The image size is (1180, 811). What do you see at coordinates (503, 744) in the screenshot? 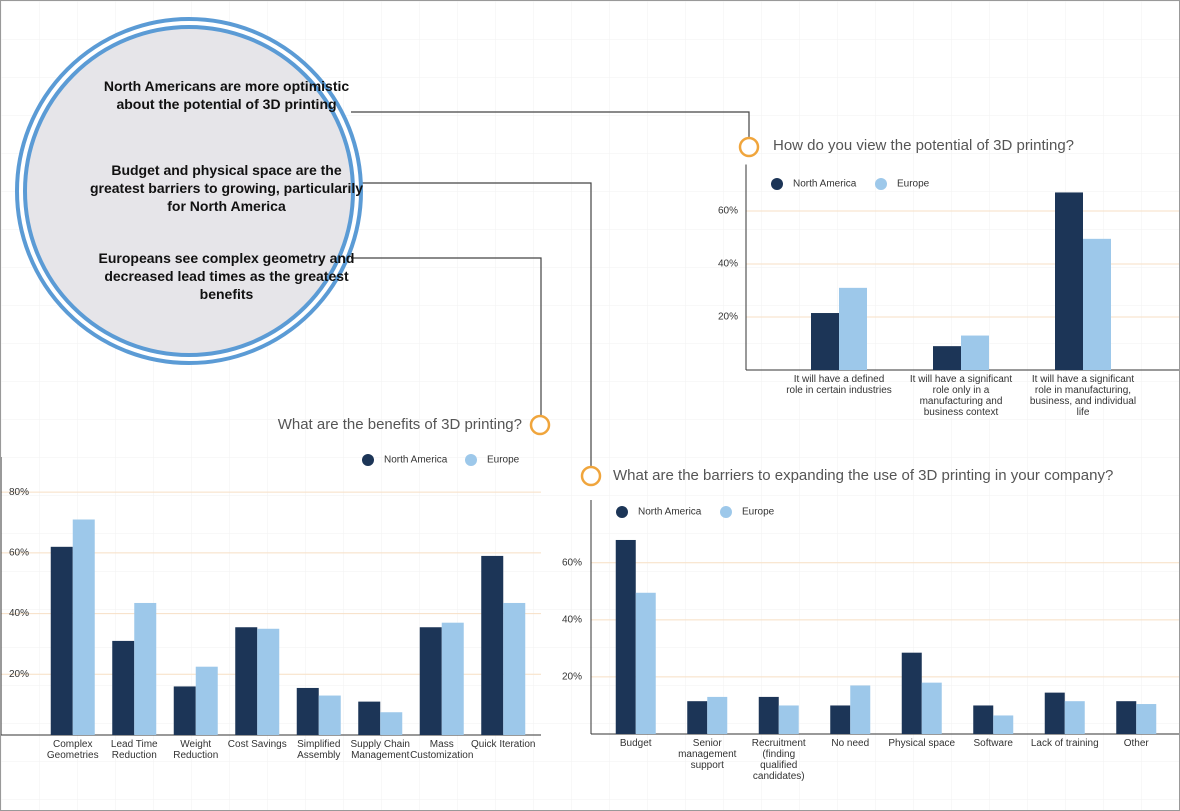
I see `x-tick-label: Quick Iteration` at bounding box center [503, 744].